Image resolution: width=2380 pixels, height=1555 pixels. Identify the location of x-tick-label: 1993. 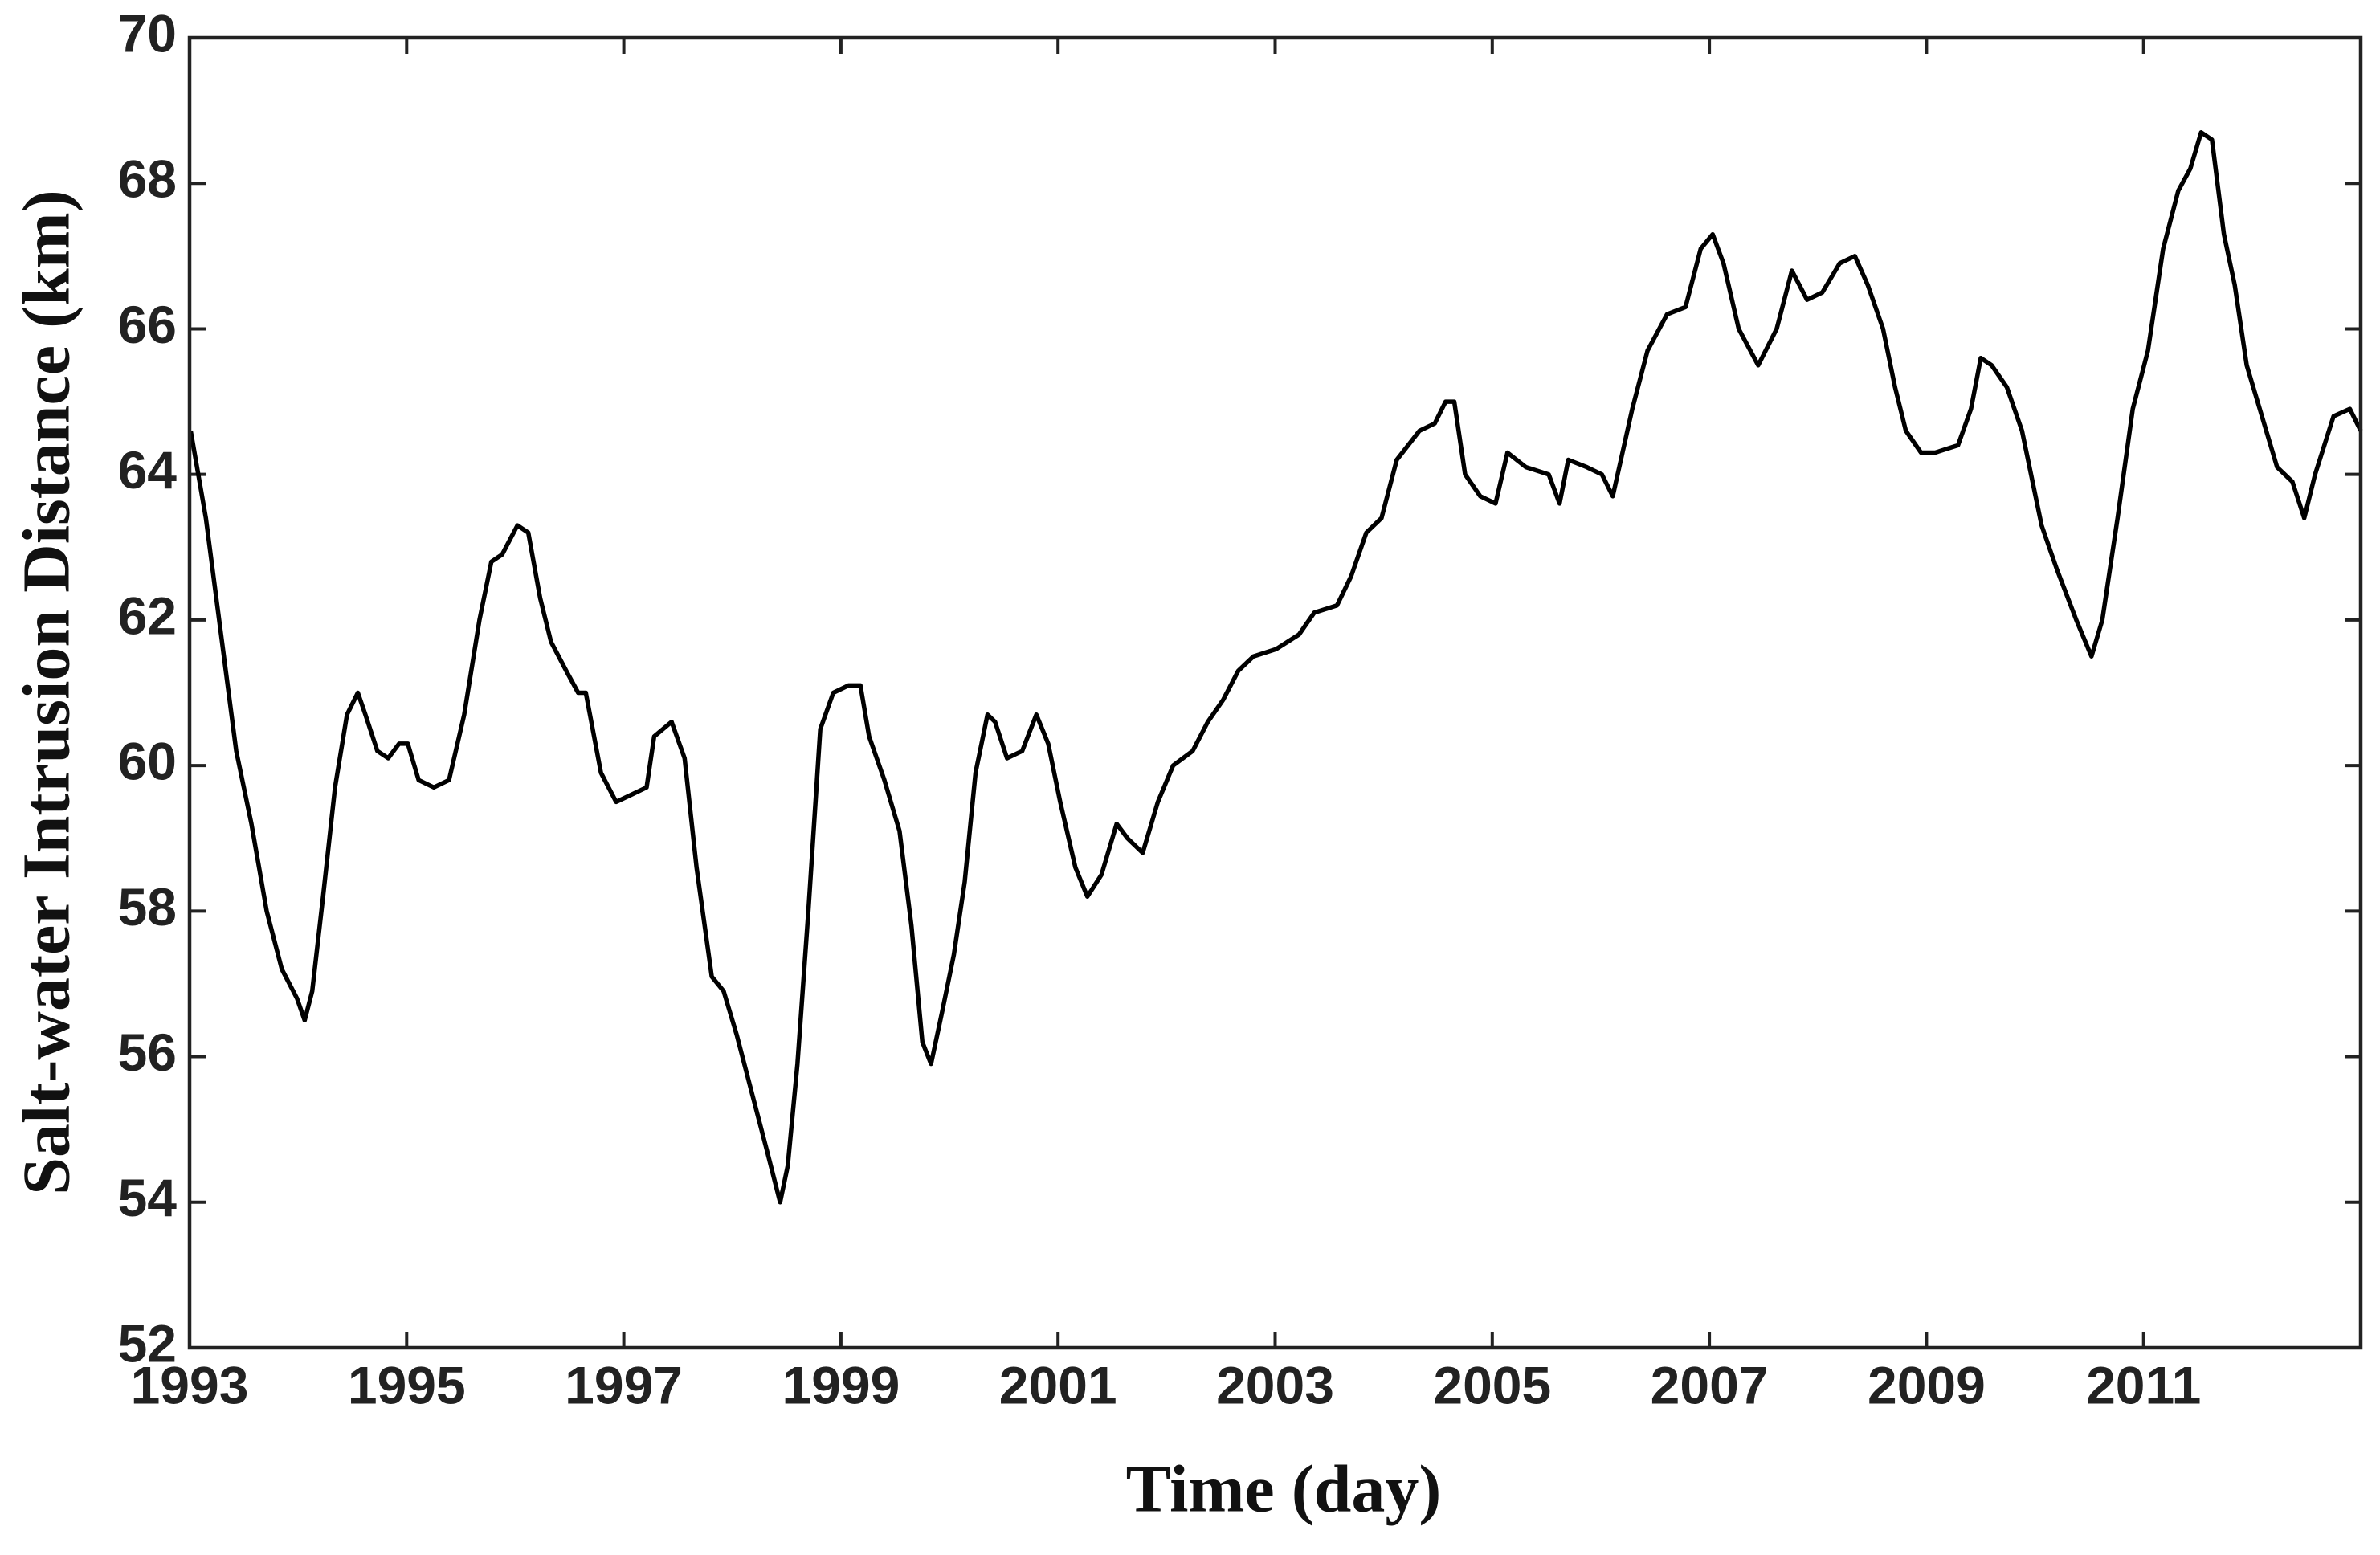
(190, 1384).